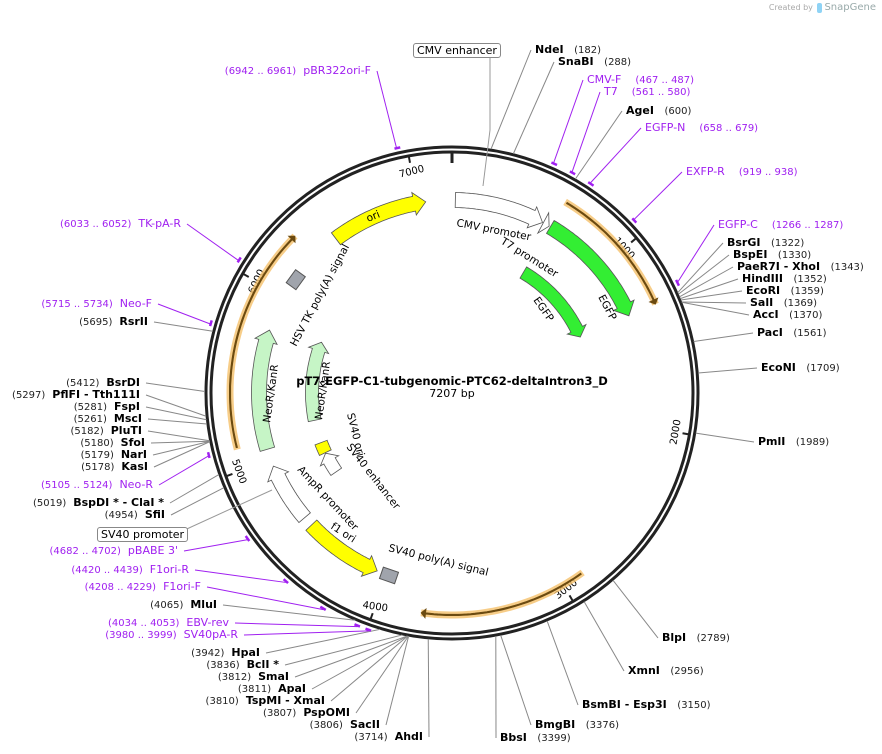  What do you see at coordinates (588, 50) in the screenshot?
I see `enzyme-position-value: 182` at bounding box center [588, 50].